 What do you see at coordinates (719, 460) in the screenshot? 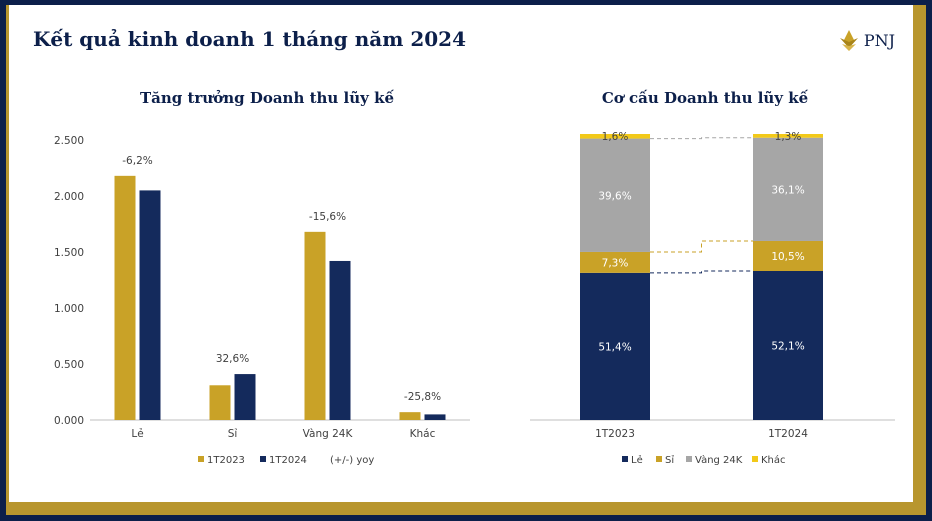
I see `legend-label-2: Vàng 24K` at bounding box center [719, 460].